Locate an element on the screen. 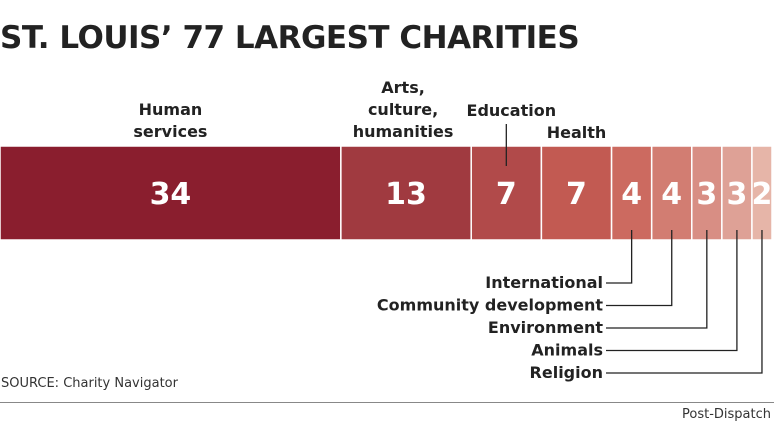 The image size is (774, 426). category-label-religion: Religion is located at coordinates (566, 372).